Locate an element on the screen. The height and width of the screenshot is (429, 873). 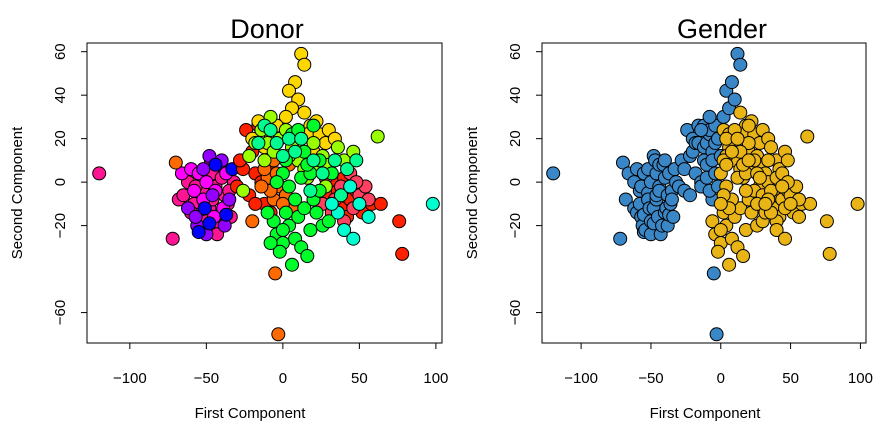
gender-x-tick-label: −100 is located at coordinates (581, 378).